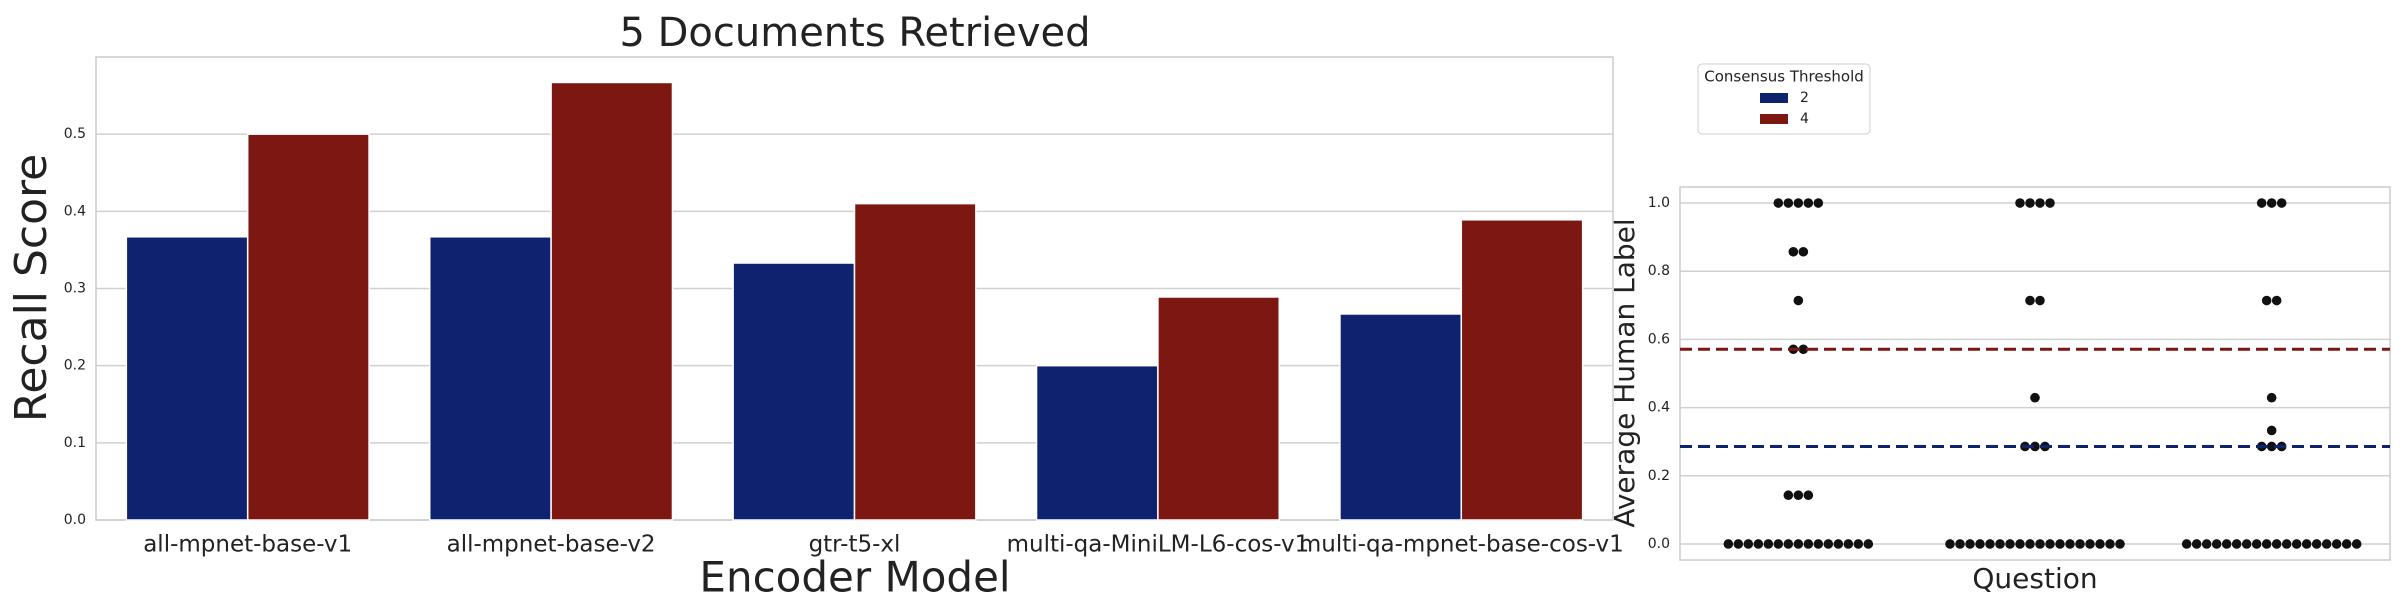  Describe the element at coordinates (1804, 119) in the screenshot. I see `legend-label: 4` at that location.